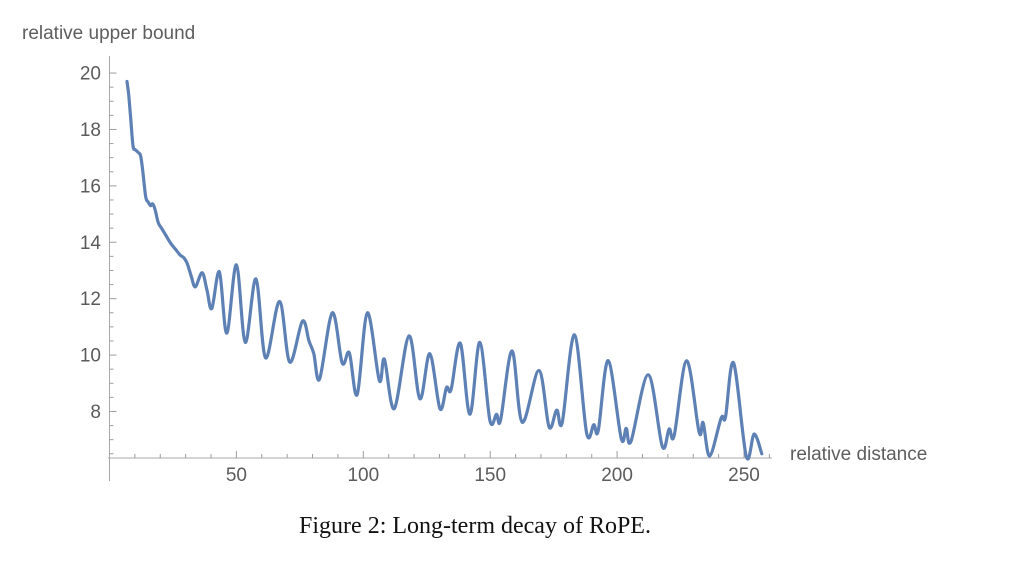 The image size is (1024, 576). I want to click on x-tick-label: 200, so click(617, 475).